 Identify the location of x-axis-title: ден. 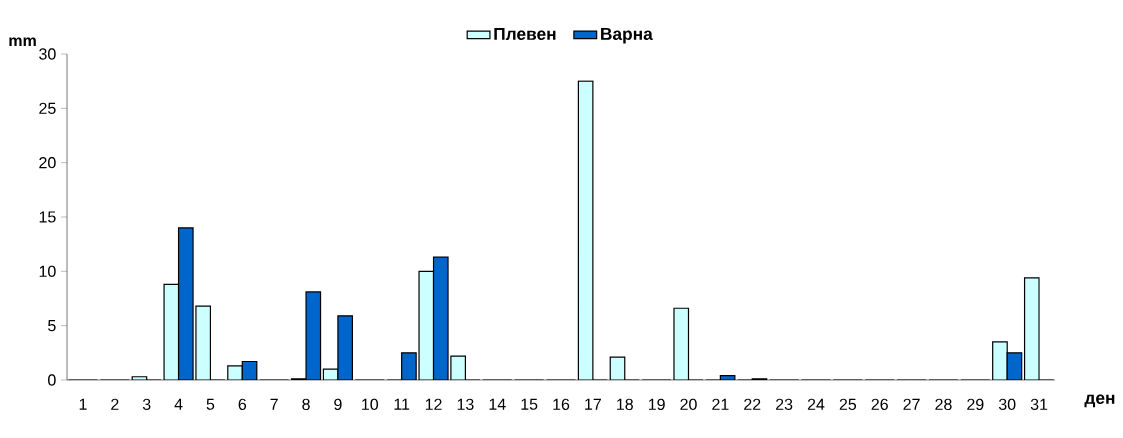
(1099, 401).